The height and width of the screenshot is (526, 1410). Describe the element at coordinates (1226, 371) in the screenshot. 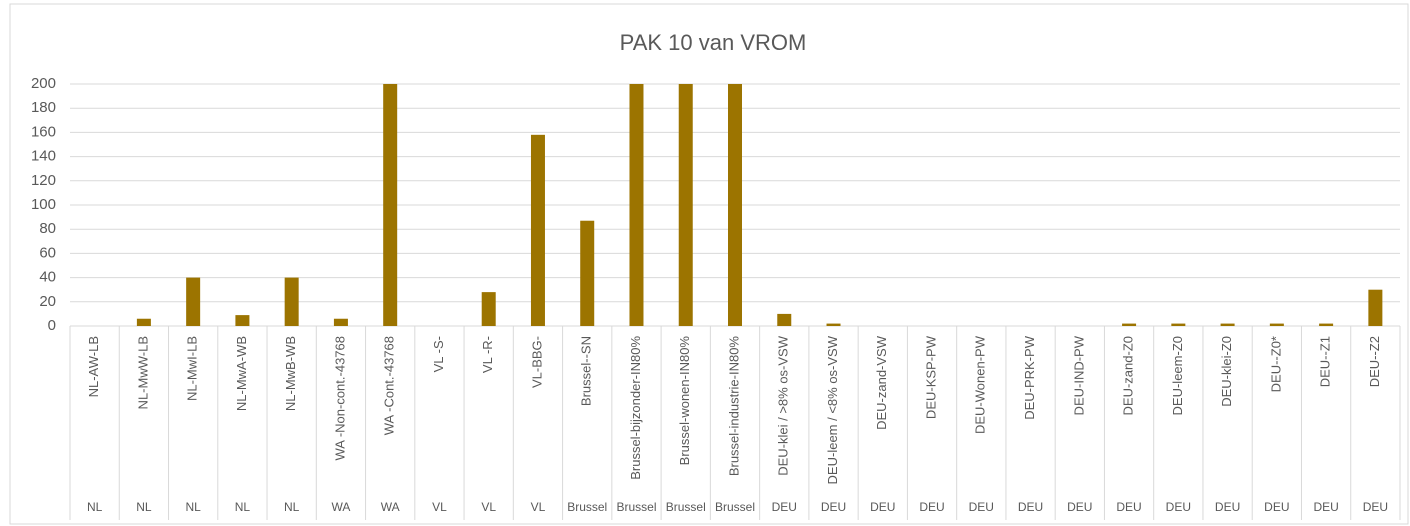

I see `x-tick-label: DEU-klei-Z0` at that location.